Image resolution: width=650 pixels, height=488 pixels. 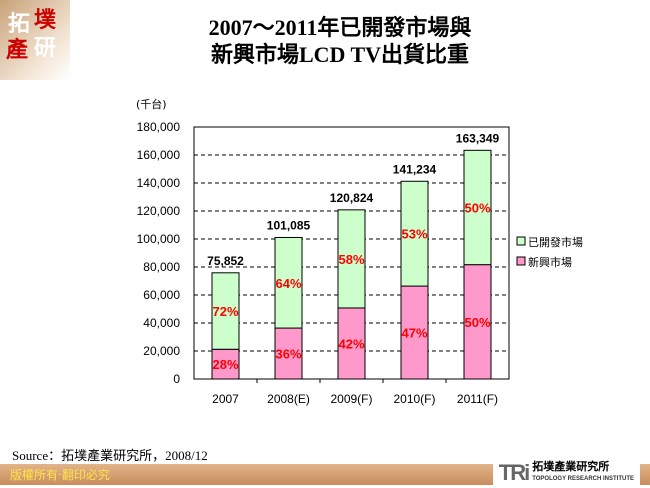 I want to click on share-label-emerging: 36%, so click(x=288, y=354).